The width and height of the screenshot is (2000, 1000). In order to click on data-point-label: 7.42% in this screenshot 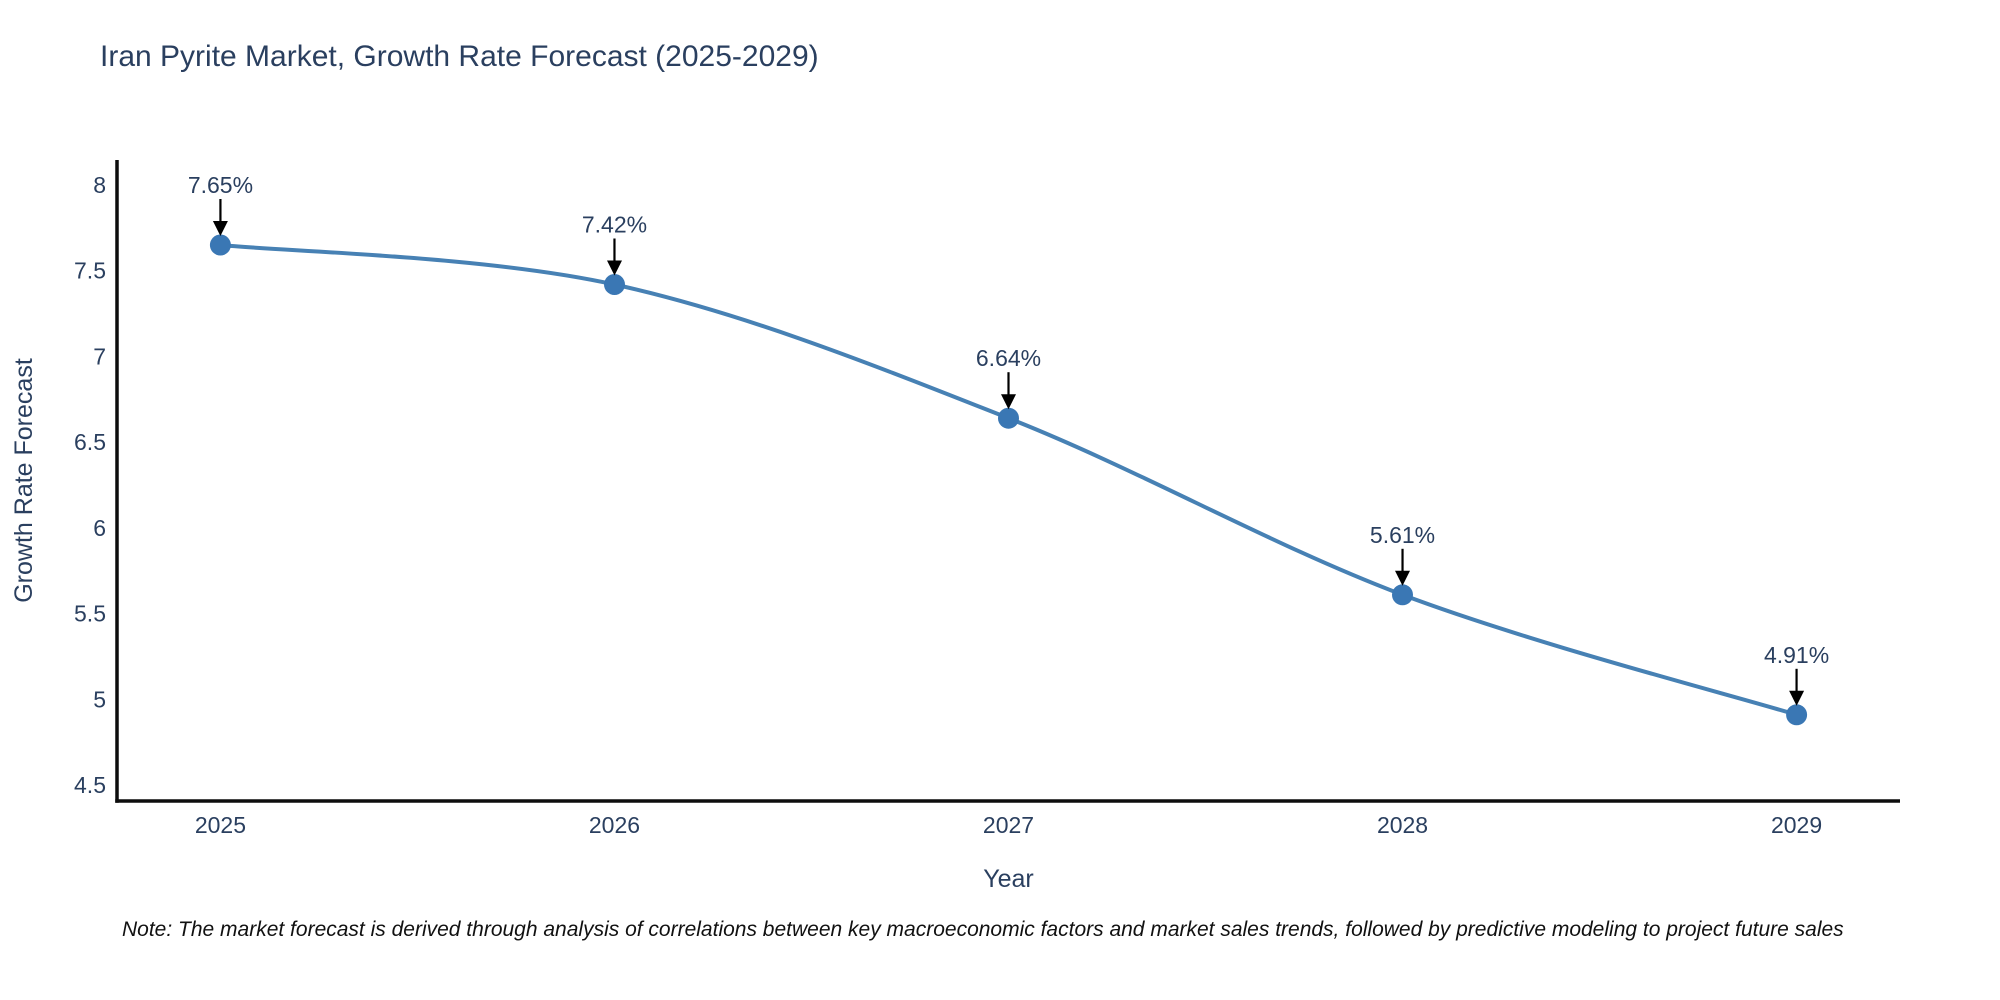, I will do `click(614, 225)`.